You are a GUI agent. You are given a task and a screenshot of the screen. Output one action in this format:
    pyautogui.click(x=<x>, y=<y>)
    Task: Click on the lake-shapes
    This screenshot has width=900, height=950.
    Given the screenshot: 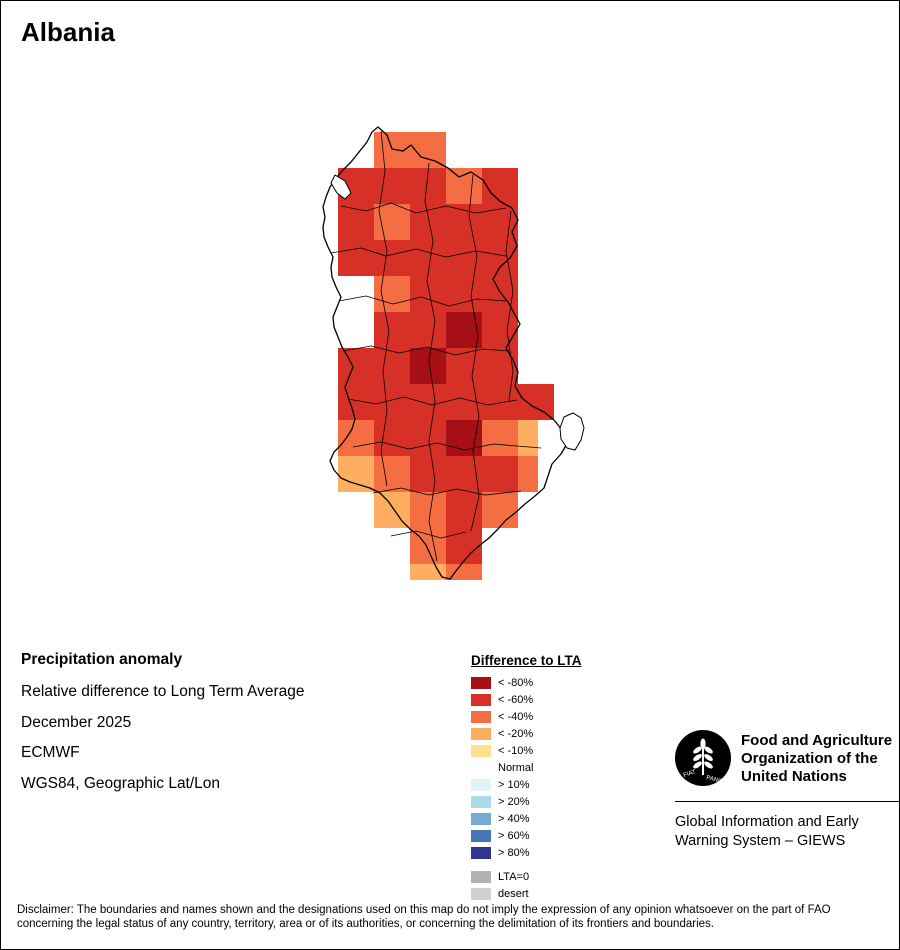 What is the action you would take?
    pyautogui.click(x=457, y=312)
    